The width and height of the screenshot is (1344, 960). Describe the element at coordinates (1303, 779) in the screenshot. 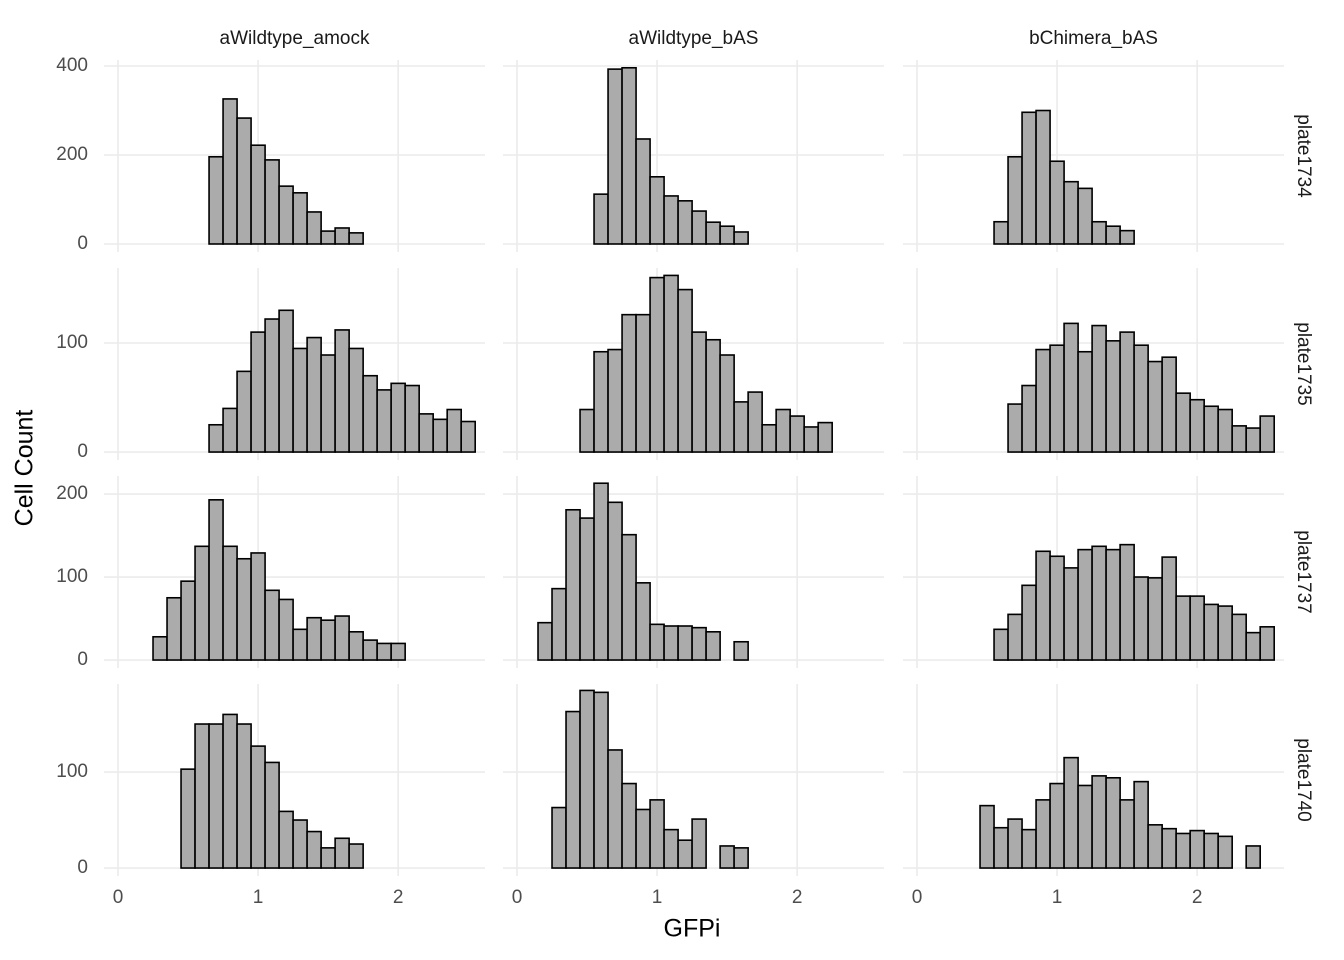

I see `facet-label: plate1740` at that location.